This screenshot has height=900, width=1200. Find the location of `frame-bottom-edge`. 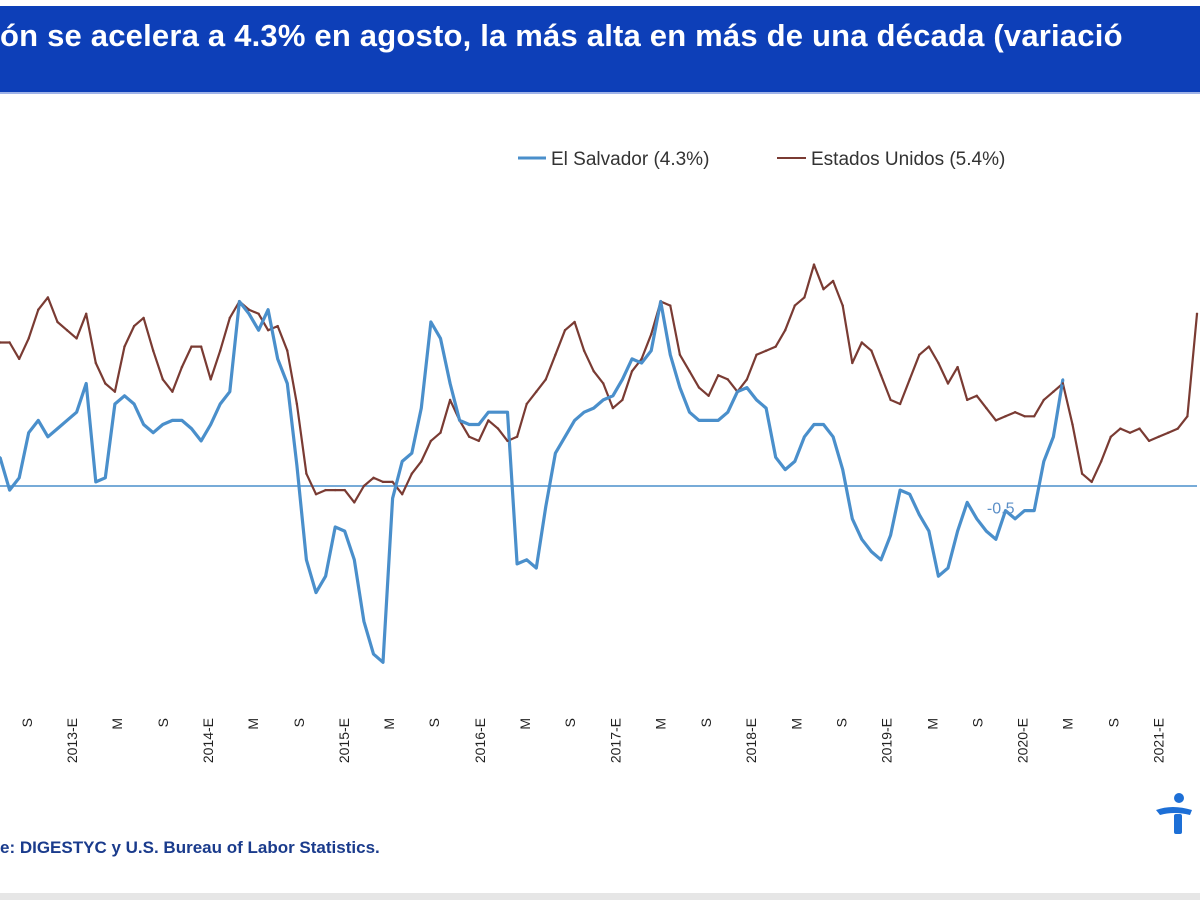

frame-bottom-edge is located at coordinates (600, 896).